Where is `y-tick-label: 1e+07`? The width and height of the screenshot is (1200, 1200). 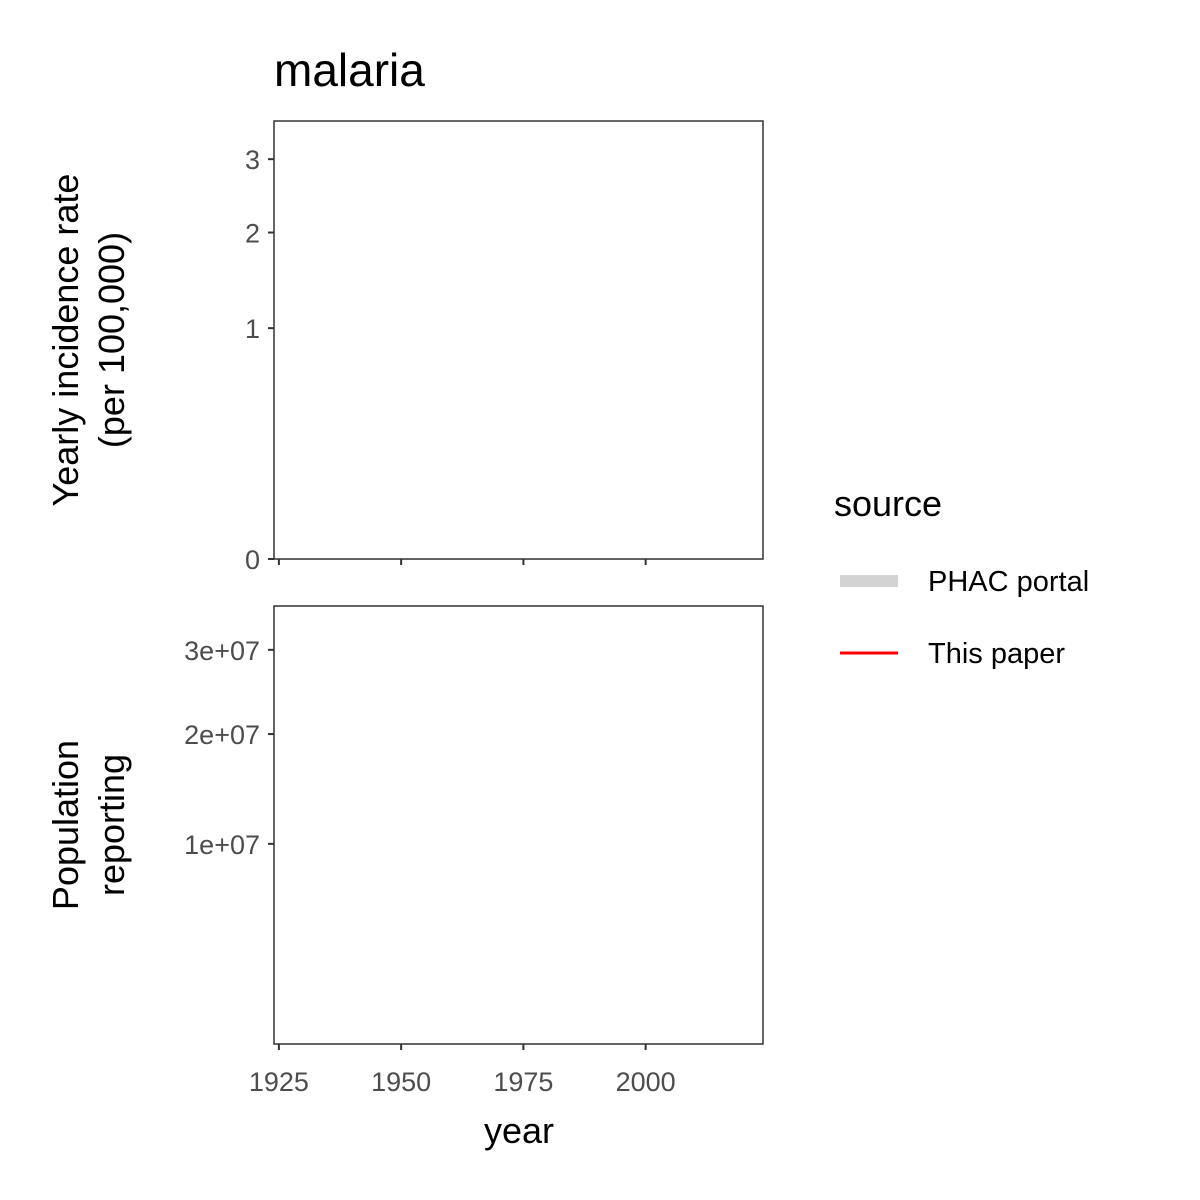
y-tick-label: 1e+07 is located at coordinates (222, 845).